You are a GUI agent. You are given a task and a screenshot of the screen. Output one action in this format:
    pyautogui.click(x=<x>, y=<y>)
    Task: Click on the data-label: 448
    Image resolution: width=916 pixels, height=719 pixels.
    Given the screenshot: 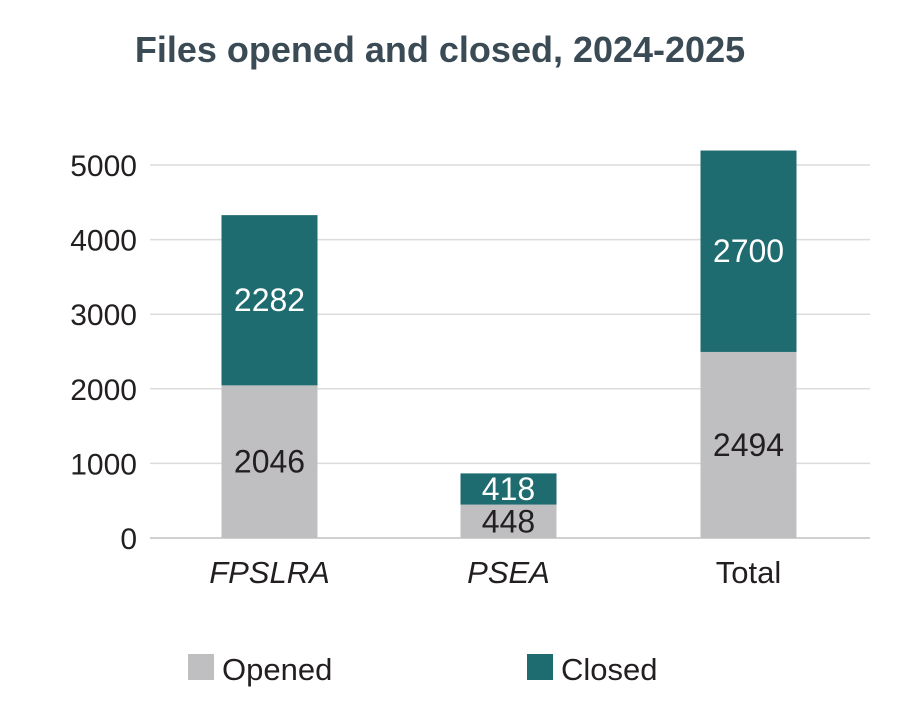 What is the action you would take?
    pyautogui.click(x=508, y=521)
    